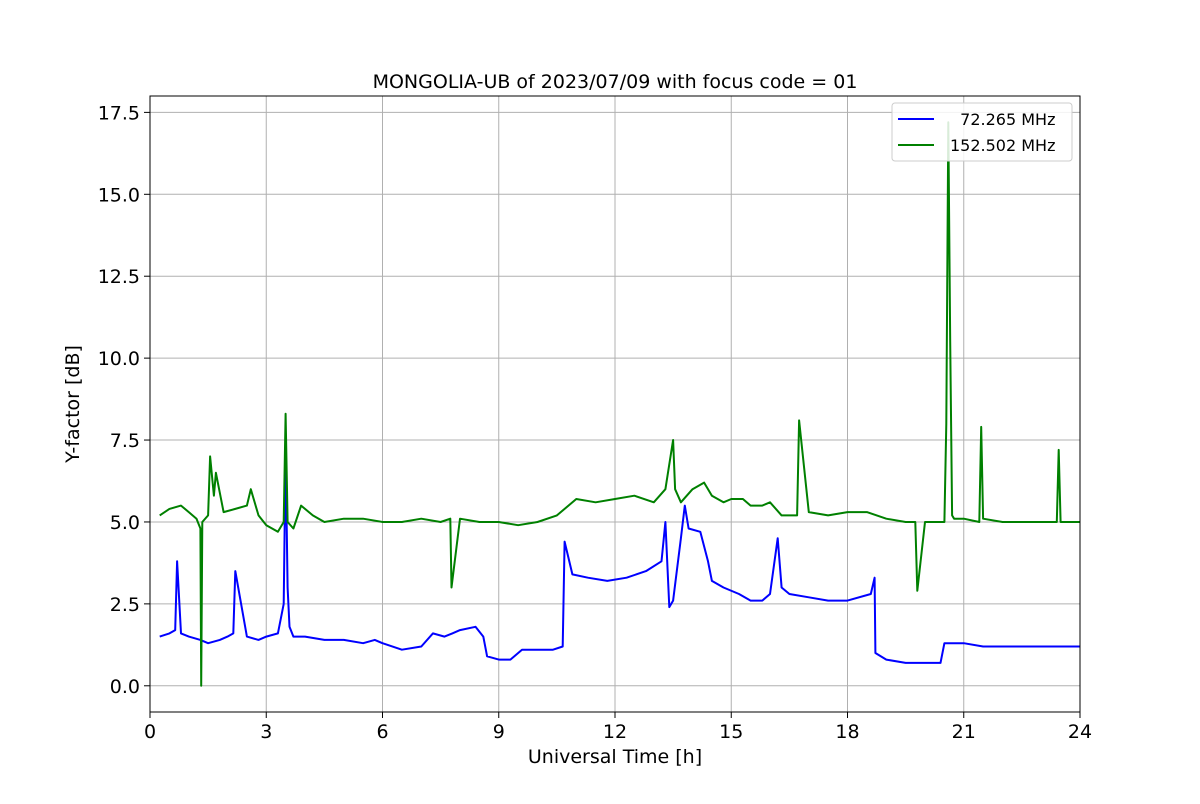 Image resolution: width=1200 pixels, height=804 pixels. Describe the element at coordinates (150, 732) in the screenshot. I see `x-tick-label: 0` at that location.